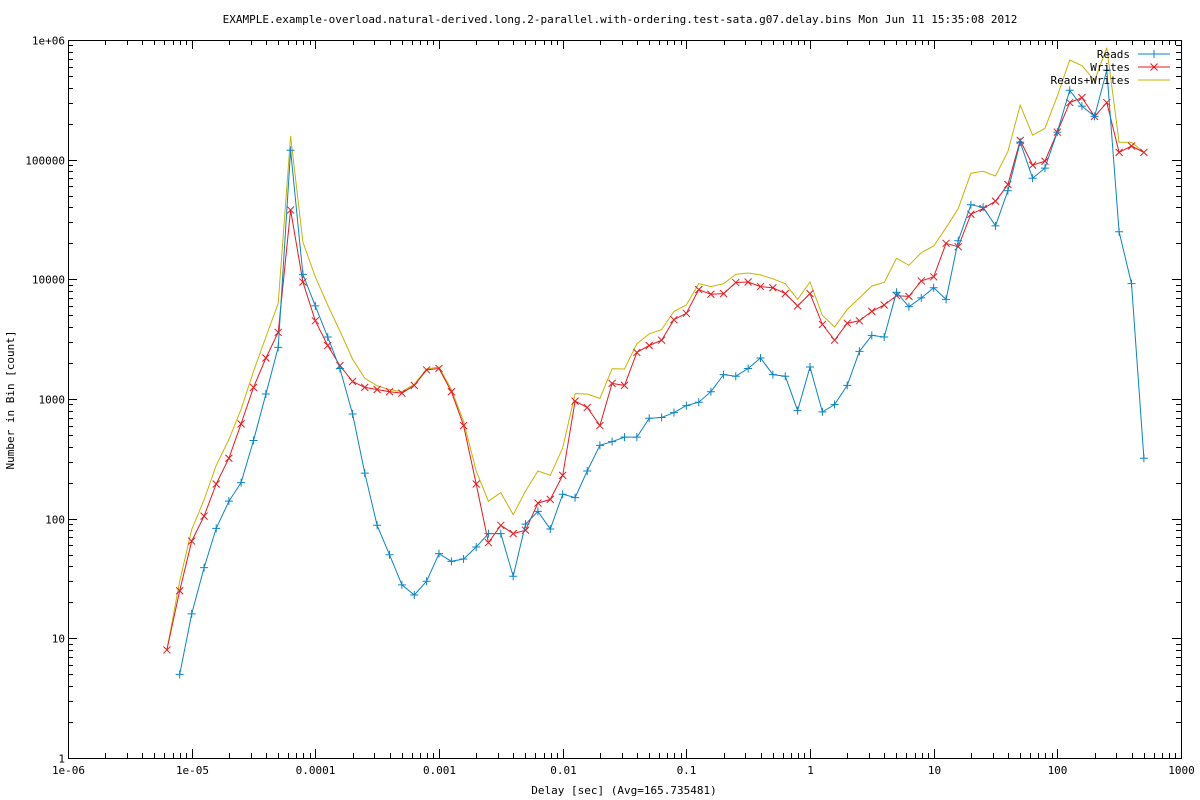 This screenshot has width=1200, height=800. I want to click on x-tick-label: 1, so click(810, 770).